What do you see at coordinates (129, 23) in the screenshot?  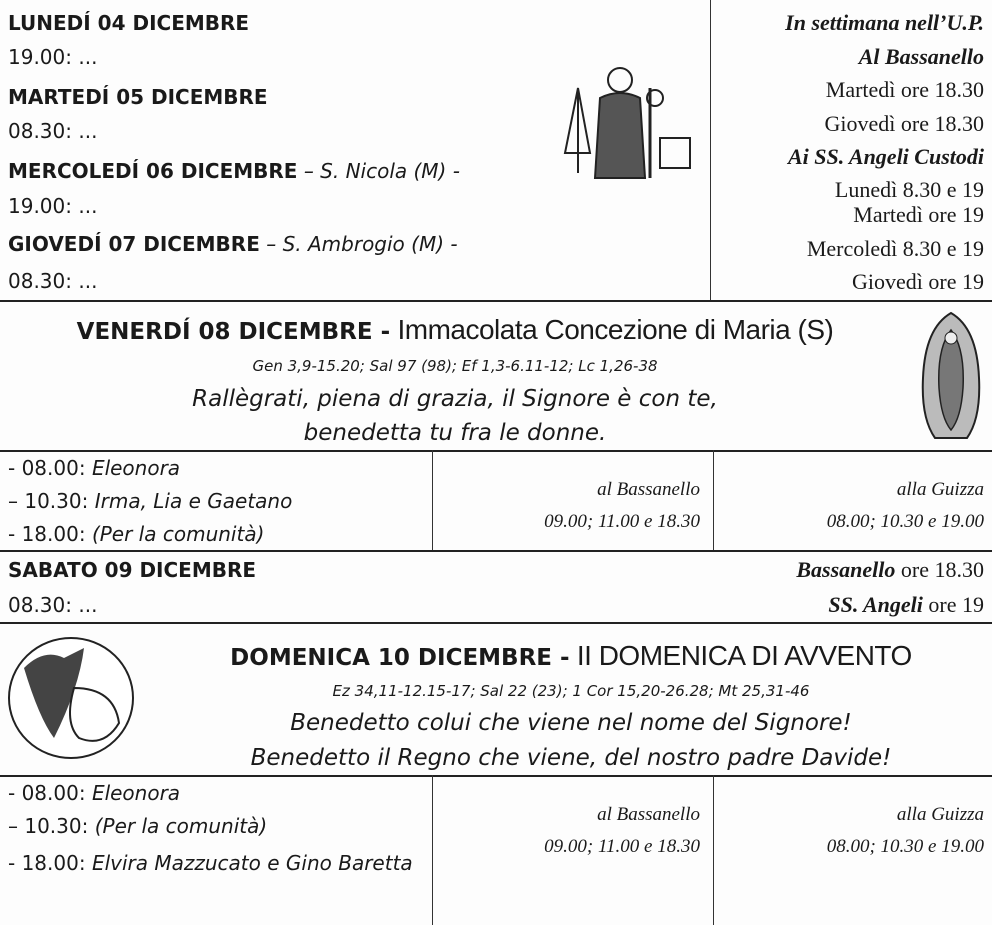 I see `day: LUNEDÍ 04 DICEMBRE` at bounding box center [129, 23].